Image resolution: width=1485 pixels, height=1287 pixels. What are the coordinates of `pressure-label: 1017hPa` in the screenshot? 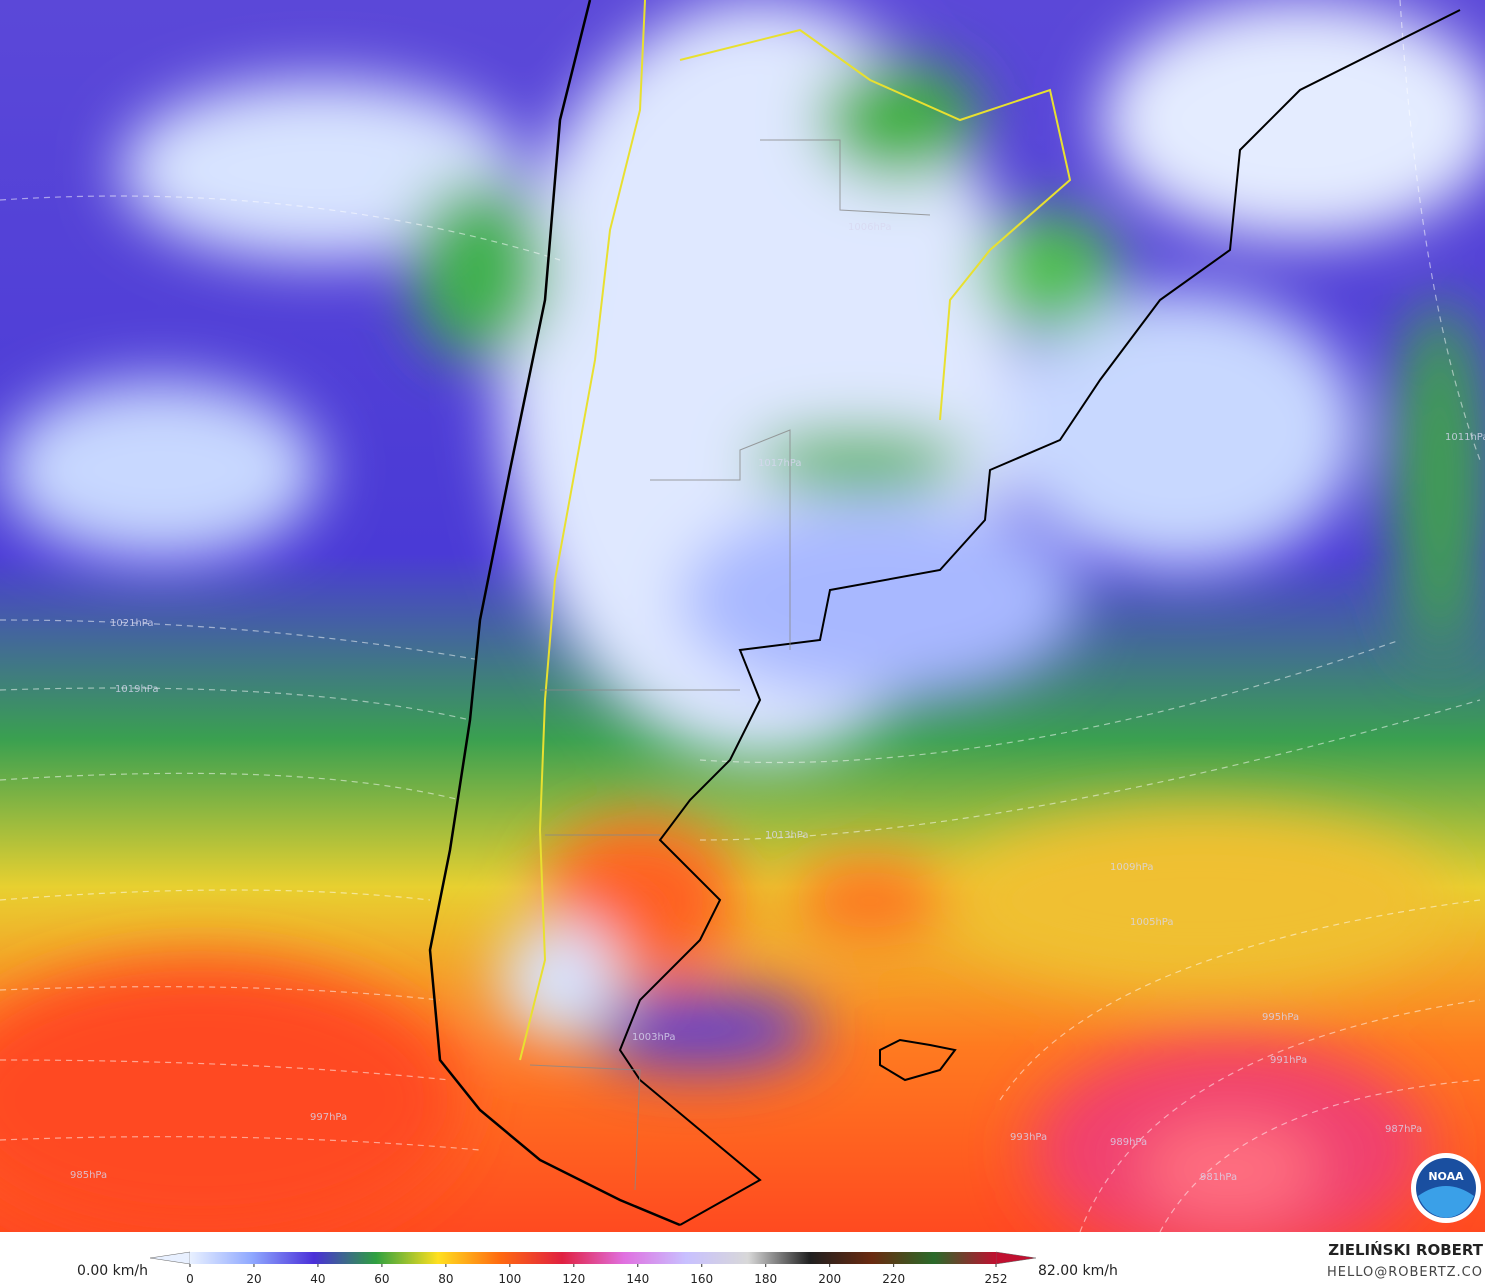 It's located at (780, 463).